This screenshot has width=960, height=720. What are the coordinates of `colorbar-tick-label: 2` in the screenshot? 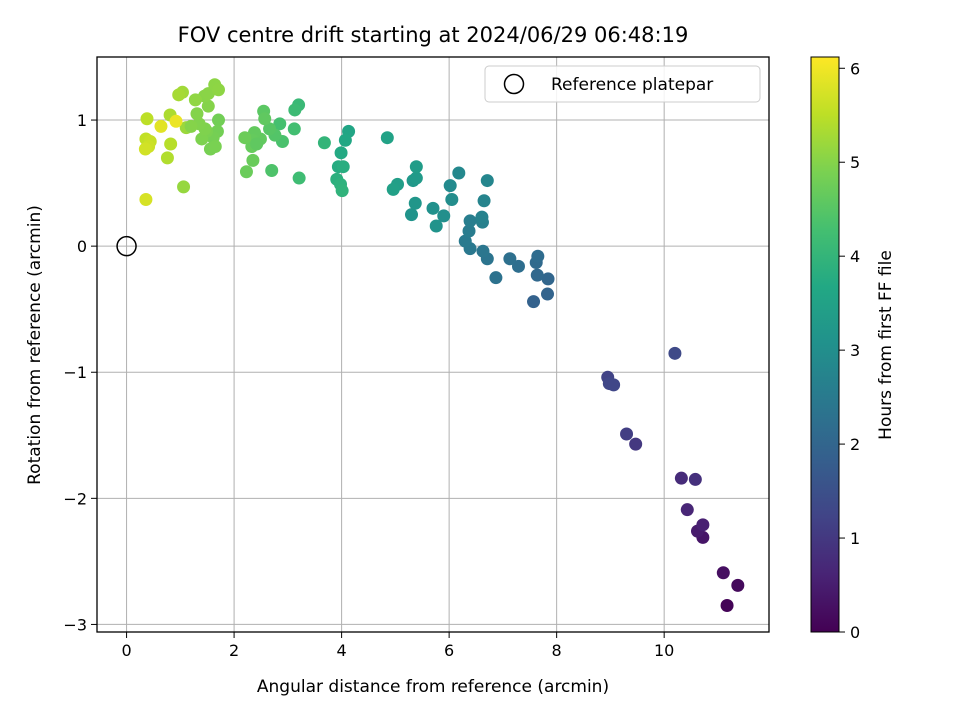 It's located at (855, 444).